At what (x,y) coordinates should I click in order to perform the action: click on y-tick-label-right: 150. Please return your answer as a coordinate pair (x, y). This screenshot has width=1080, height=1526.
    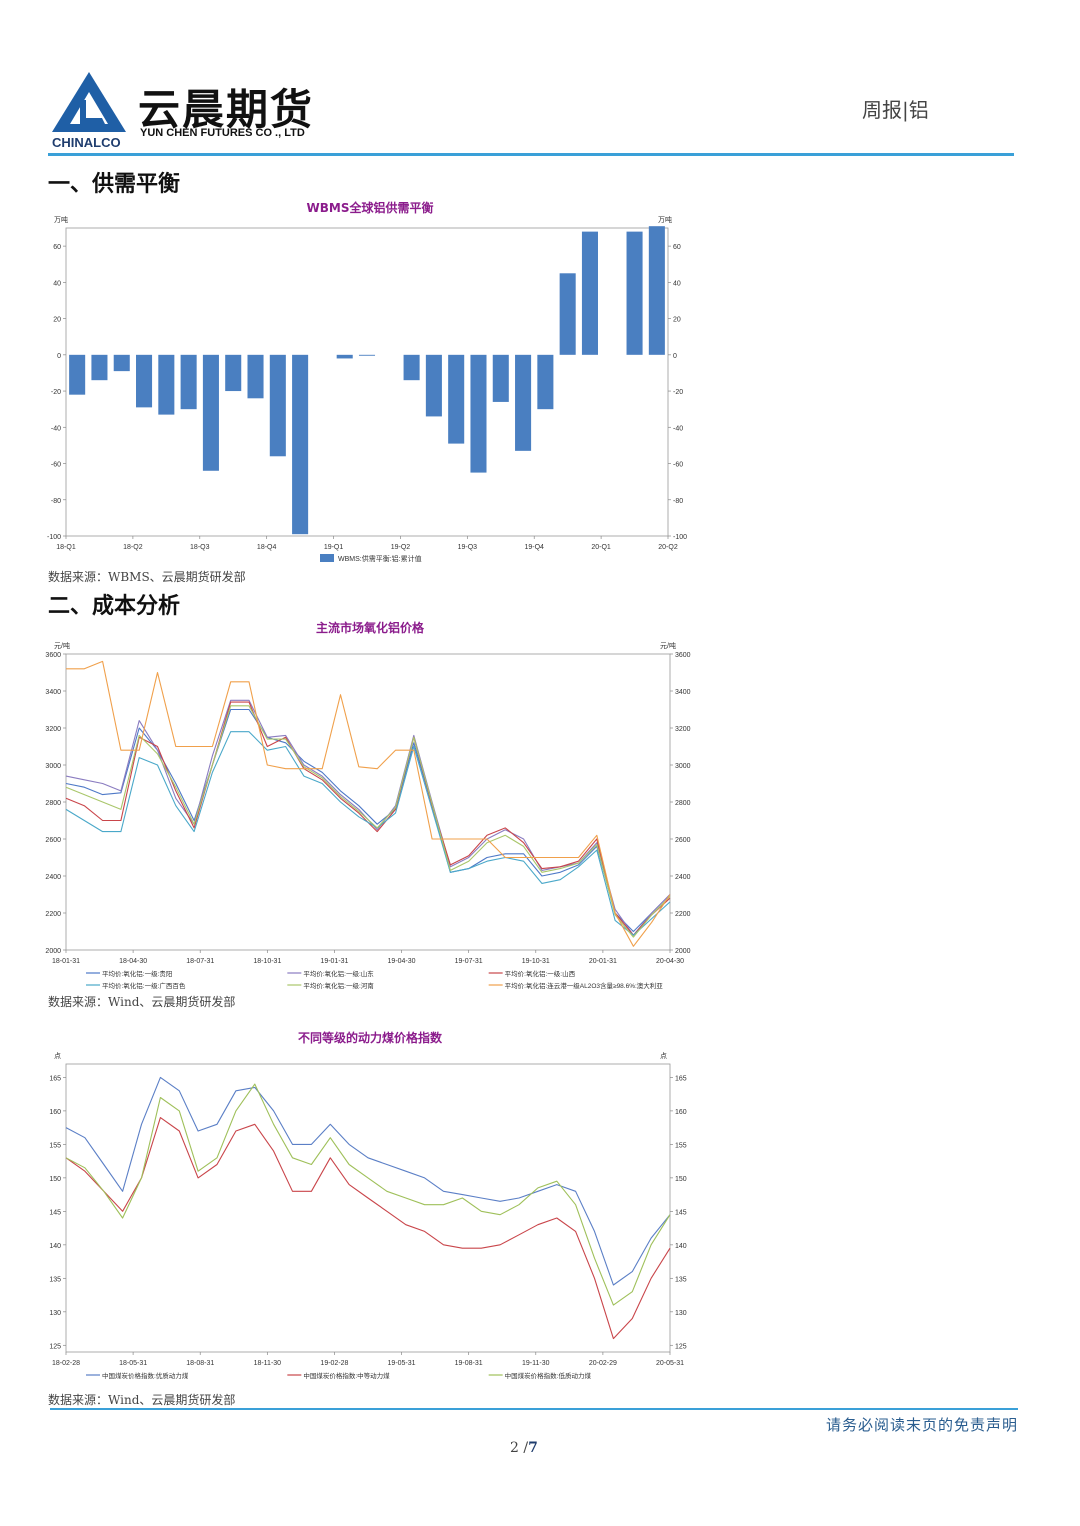
    Looking at the image, I should click on (681, 1179).